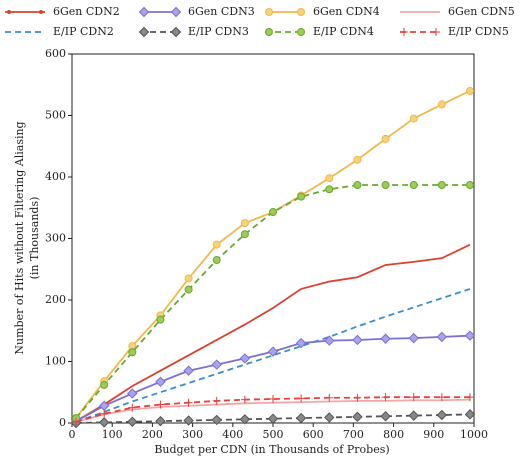 The height and width of the screenshot is (462, 527). What do you see at coordinates (83, 31) in the screenshot?
I see `legend-label: E/IP CDN2` at bounding box center [83, 31].